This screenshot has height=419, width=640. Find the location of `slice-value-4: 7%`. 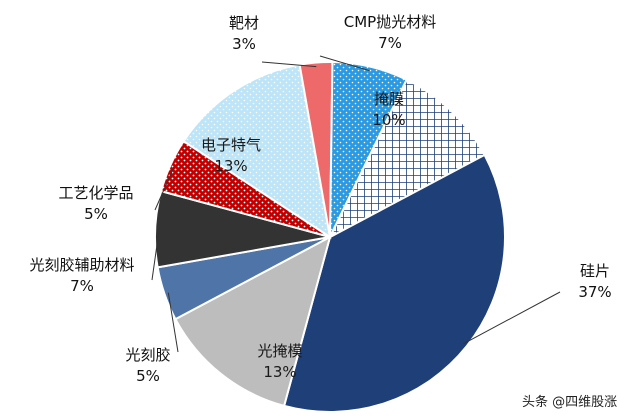

slice-value-4: 7% is located at coordinates (82, 286).